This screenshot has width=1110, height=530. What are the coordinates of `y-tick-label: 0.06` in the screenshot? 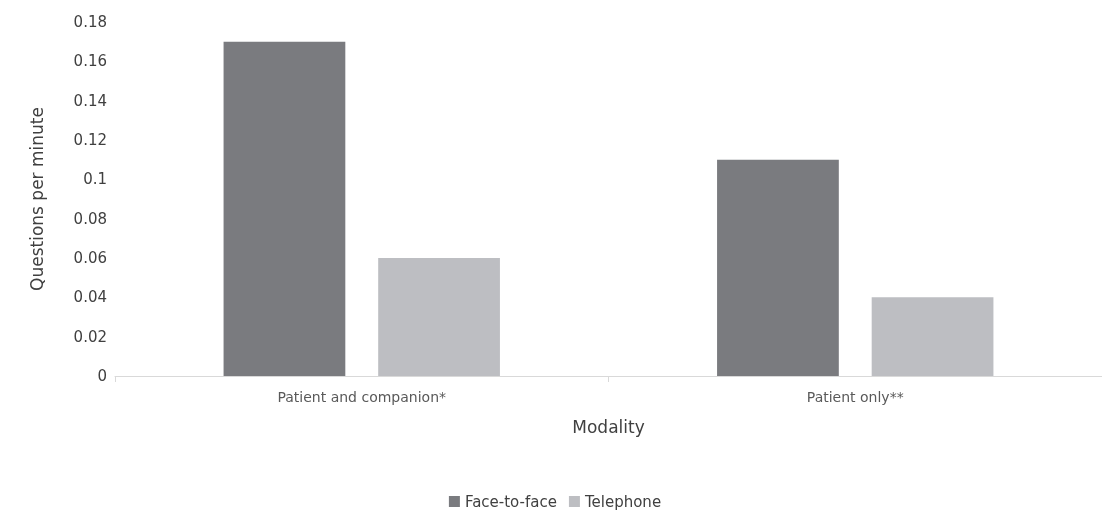 It's located at (90, 258).